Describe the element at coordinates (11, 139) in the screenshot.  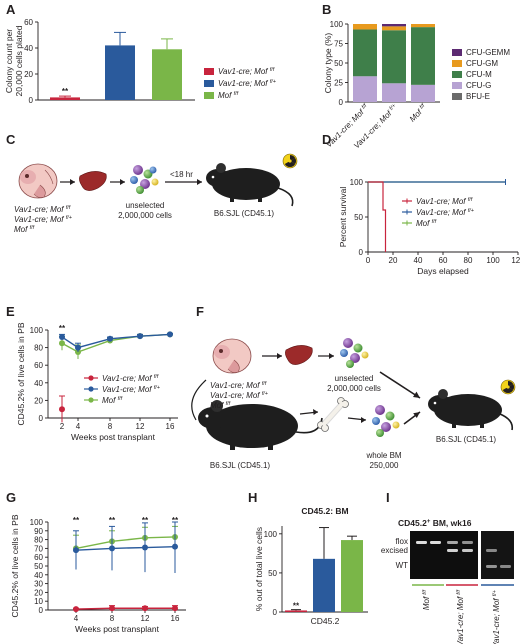
I see `panel-label-c: C` at that location.